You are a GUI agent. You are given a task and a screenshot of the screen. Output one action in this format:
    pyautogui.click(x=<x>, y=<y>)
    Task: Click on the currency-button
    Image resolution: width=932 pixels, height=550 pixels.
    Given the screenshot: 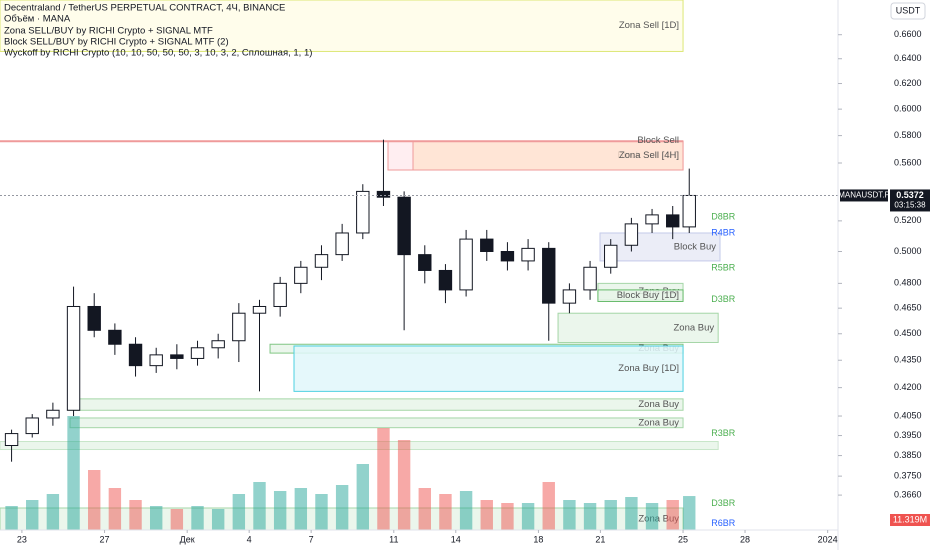 What is the action you would take?
    pyautogui.click(x=908, y=11)
    